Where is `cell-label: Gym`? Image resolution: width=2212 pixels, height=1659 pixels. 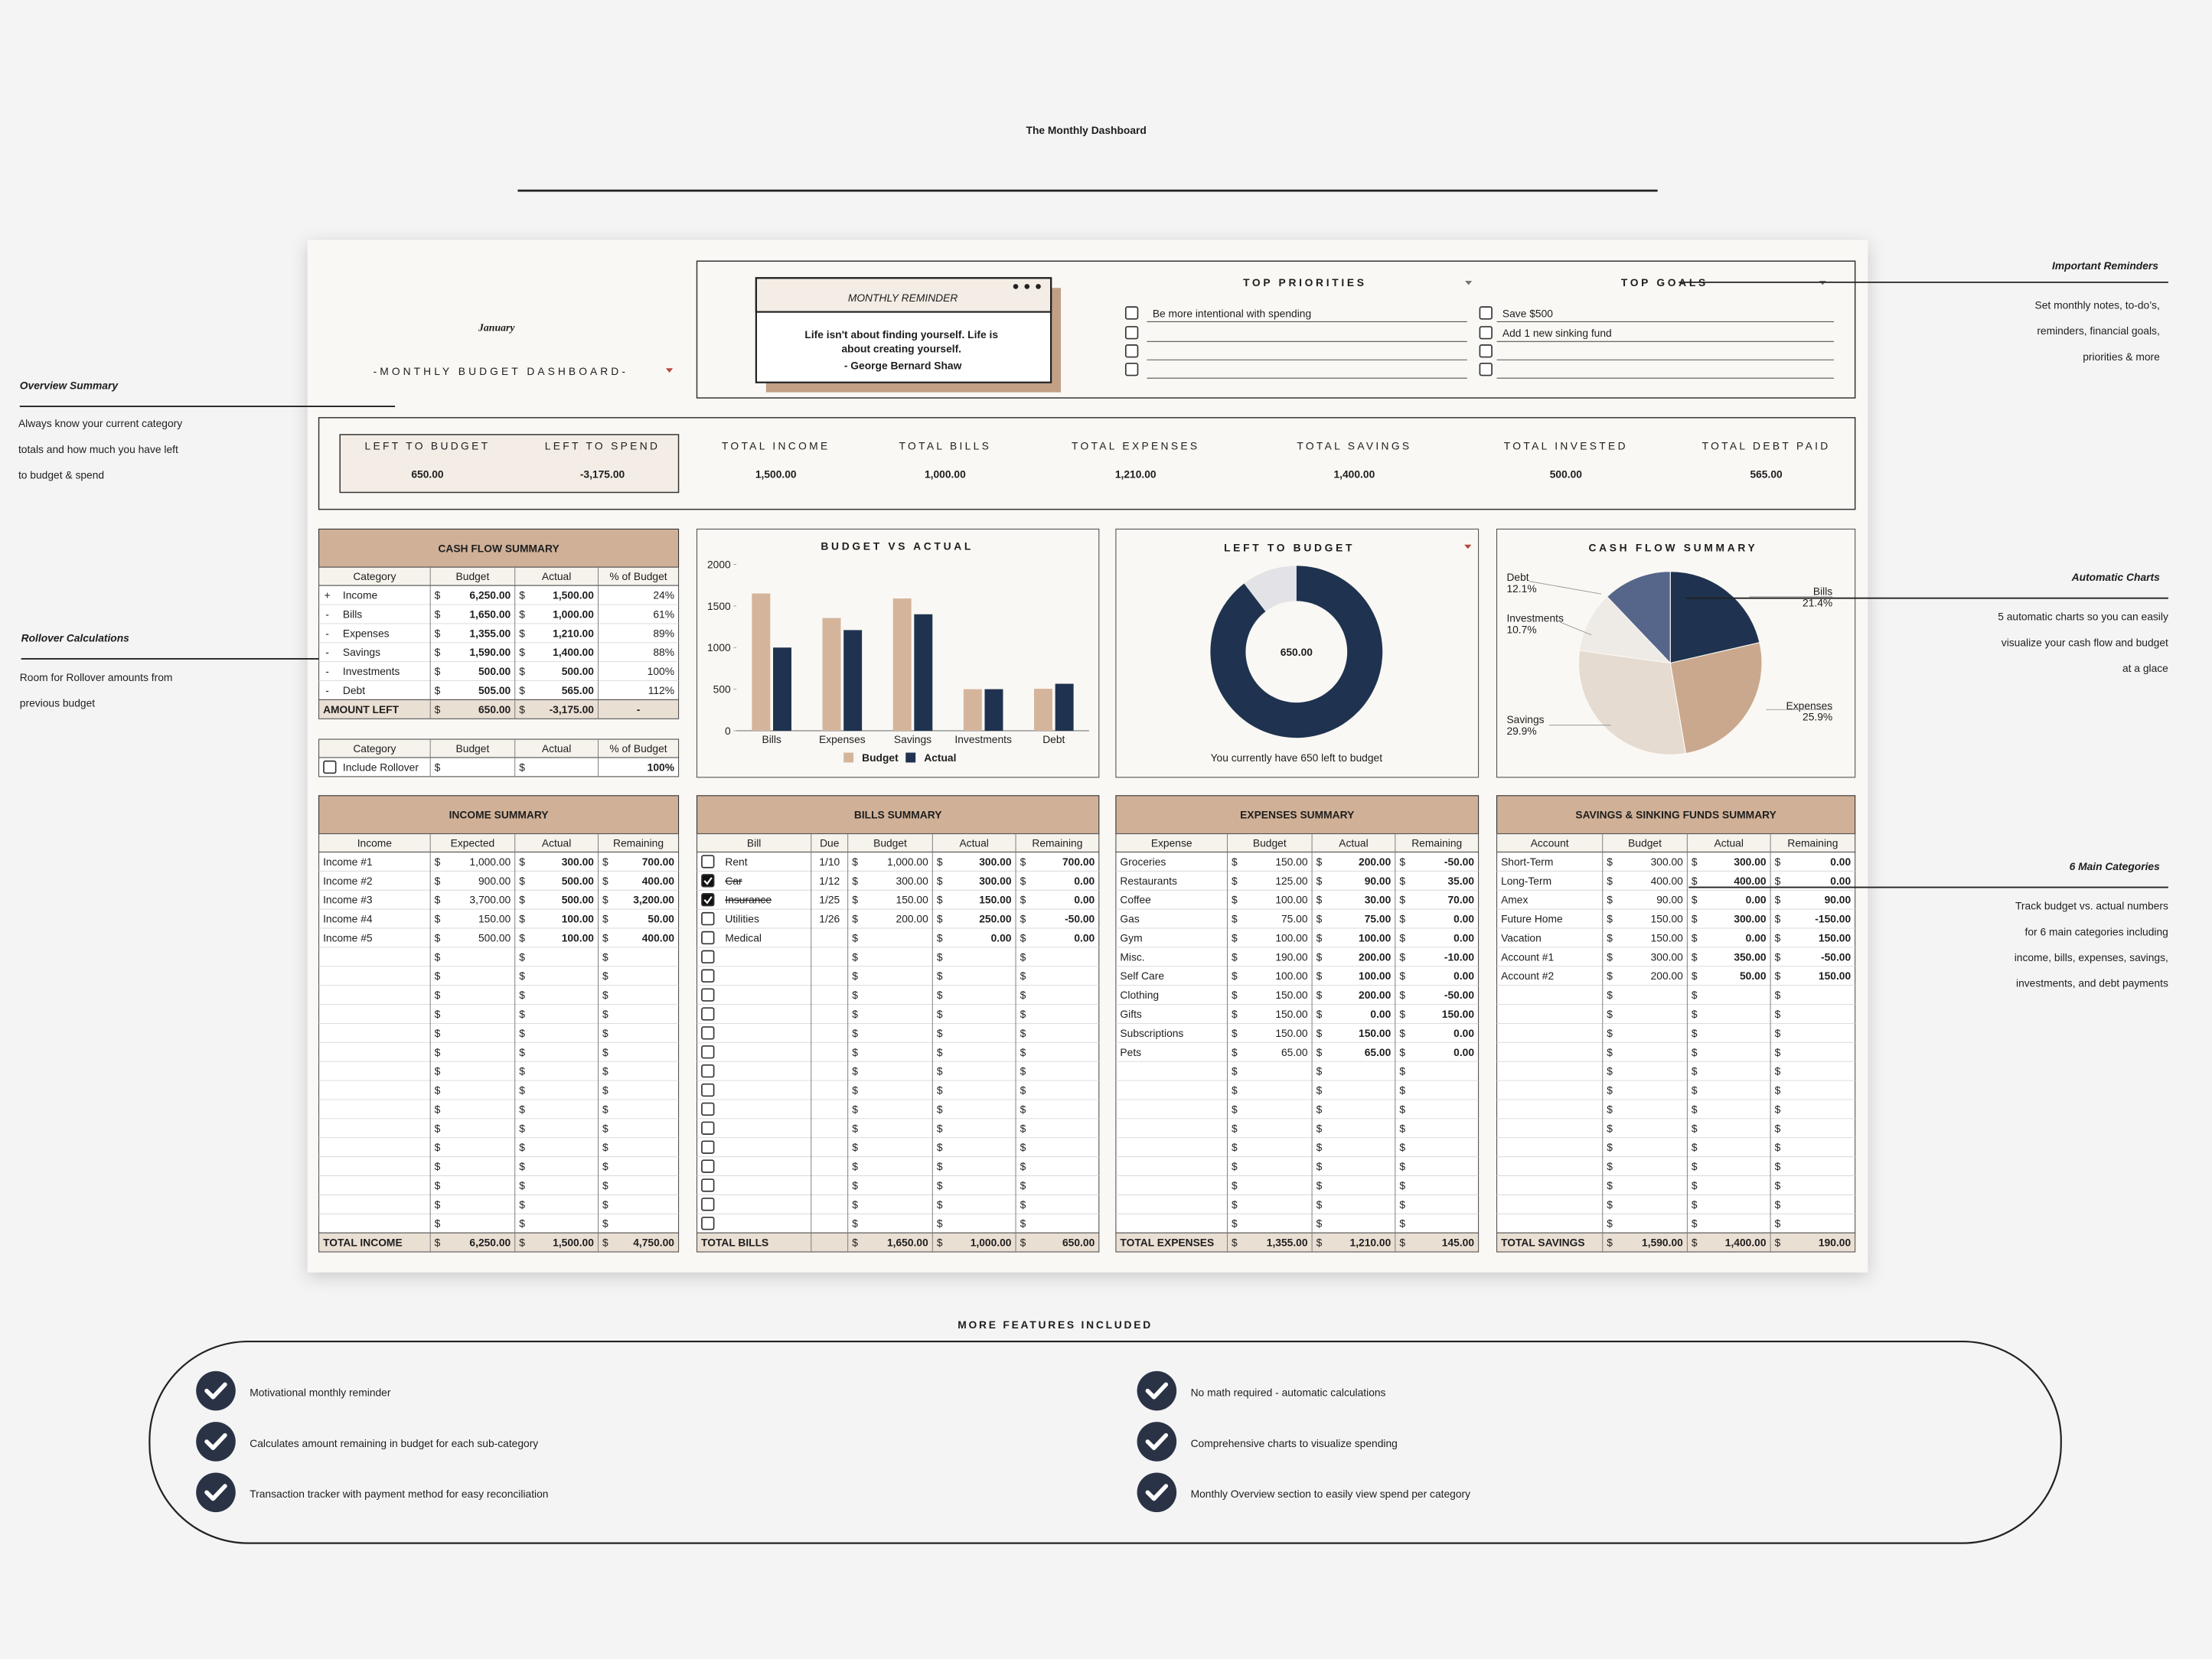
cell-label: Gym is located at coordinates (1131, 937).